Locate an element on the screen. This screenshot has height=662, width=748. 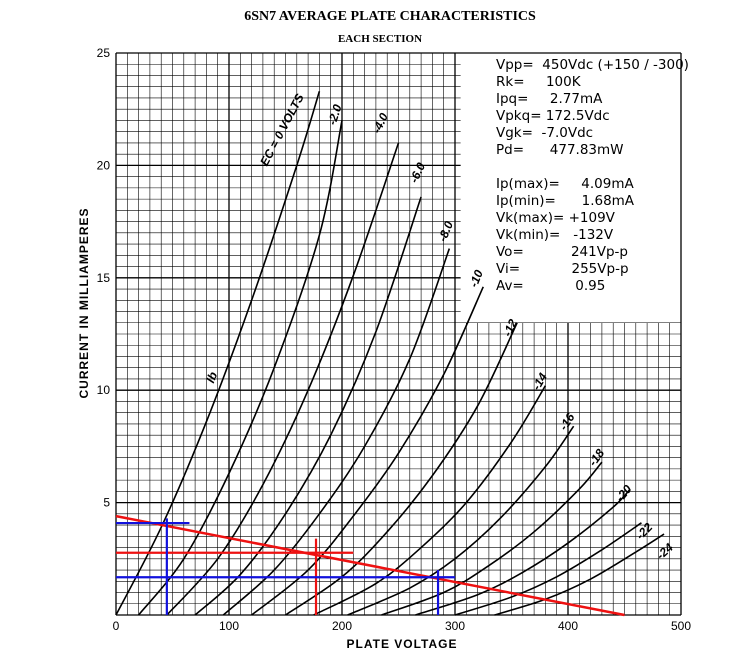
info-line: Vo= 241Vp-p is located at coordinates (562, 252).